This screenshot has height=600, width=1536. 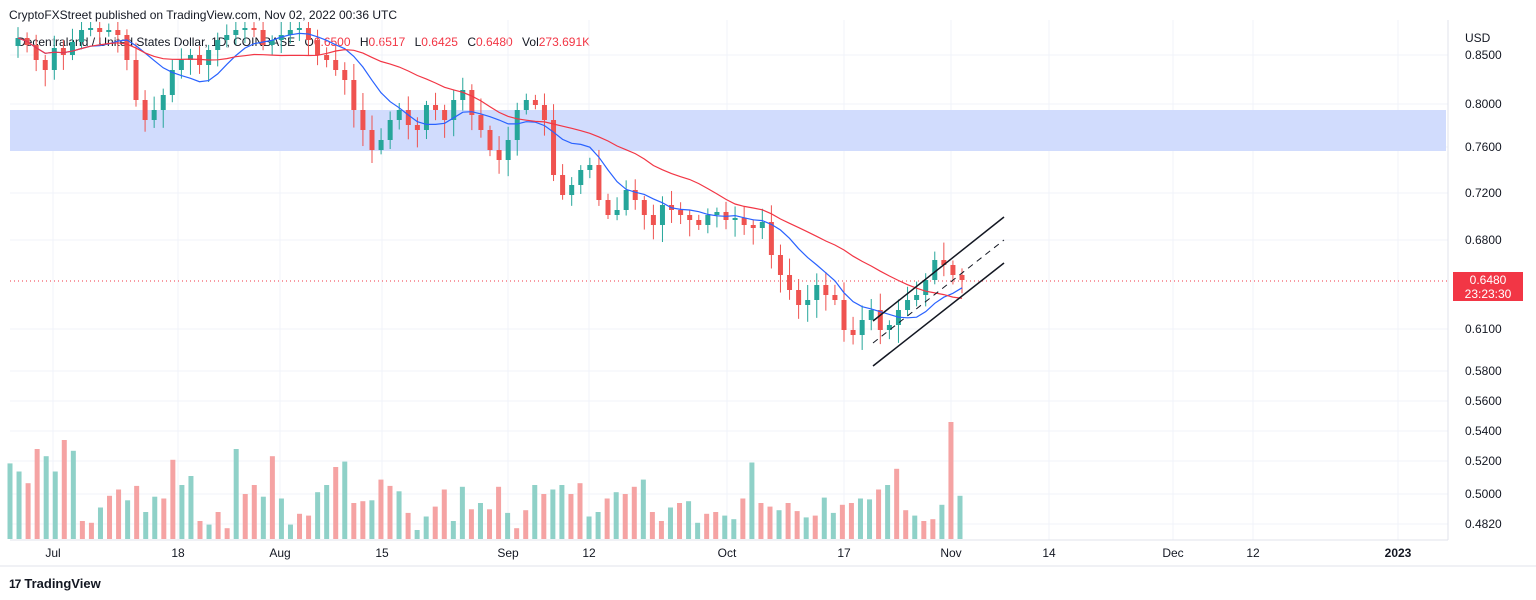 What do you see at coordinates (309, 42) in the screenshot?
I see `open-label: O` at bounding box center [309, 42].